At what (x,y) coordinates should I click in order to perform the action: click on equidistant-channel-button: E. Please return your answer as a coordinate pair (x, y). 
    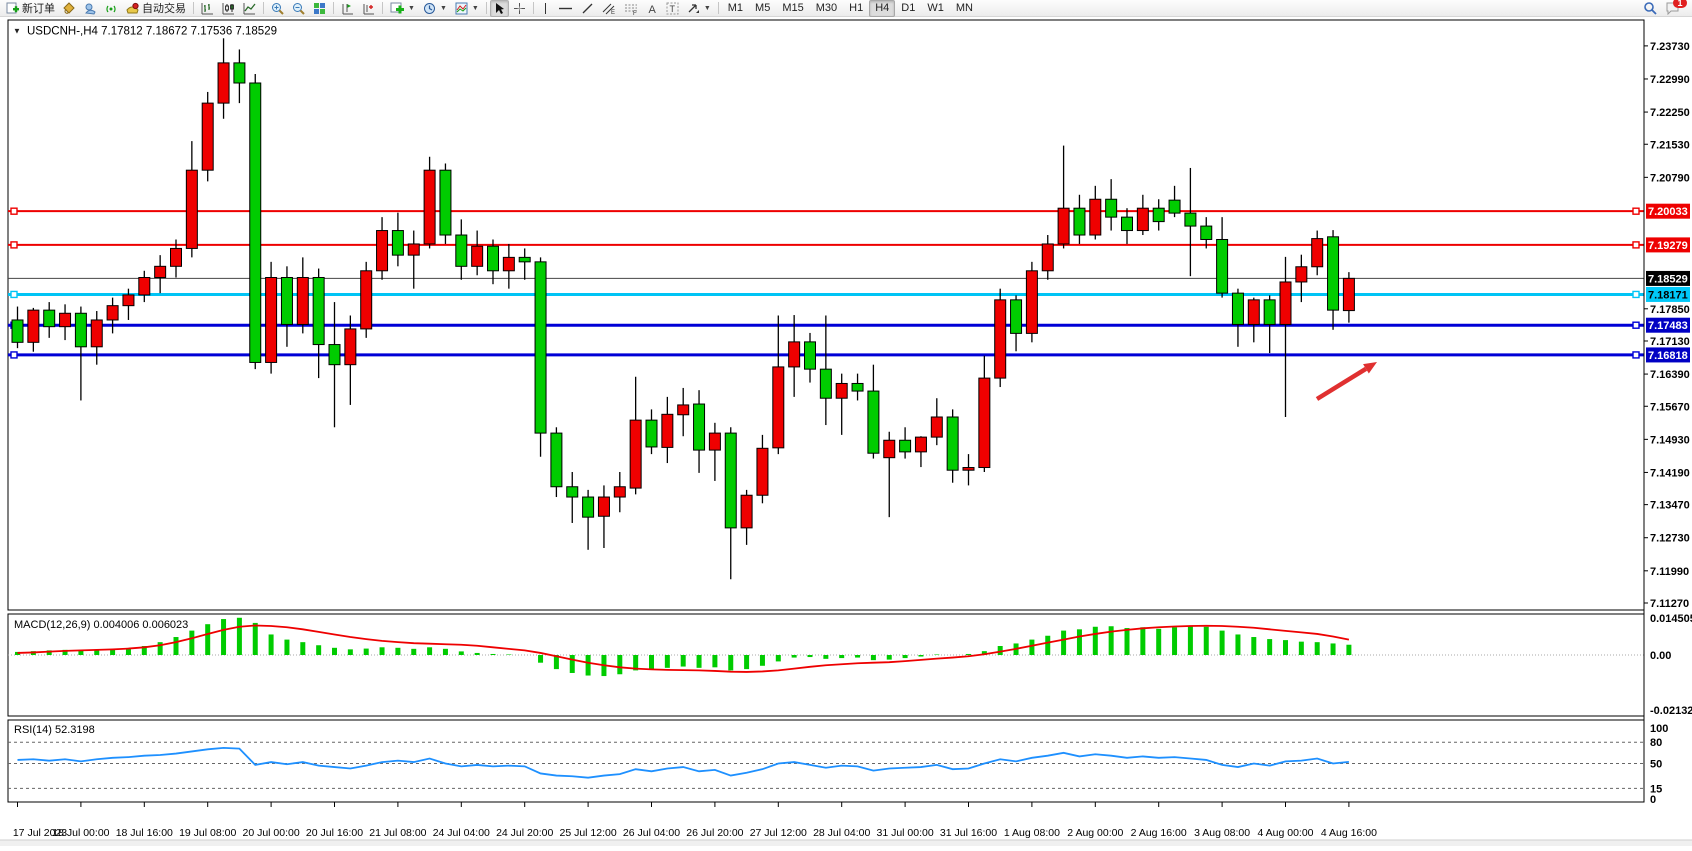
    Looking at the image, I should click on (609, 8).